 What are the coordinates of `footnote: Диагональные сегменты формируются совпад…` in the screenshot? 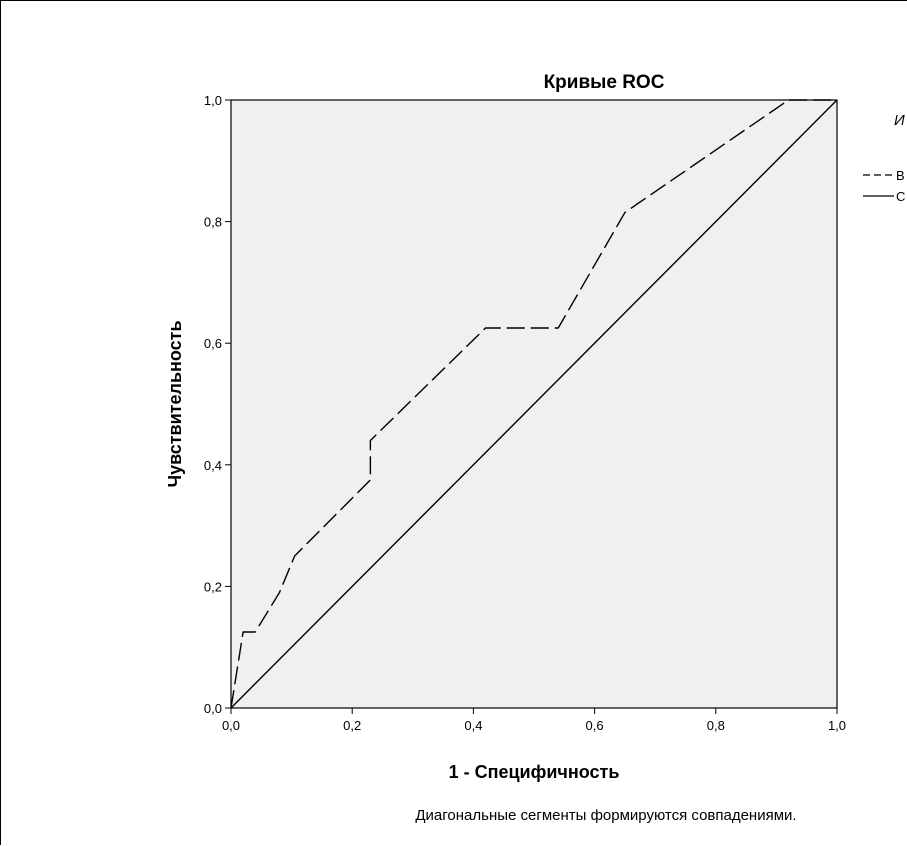 It's located at (605, 815).